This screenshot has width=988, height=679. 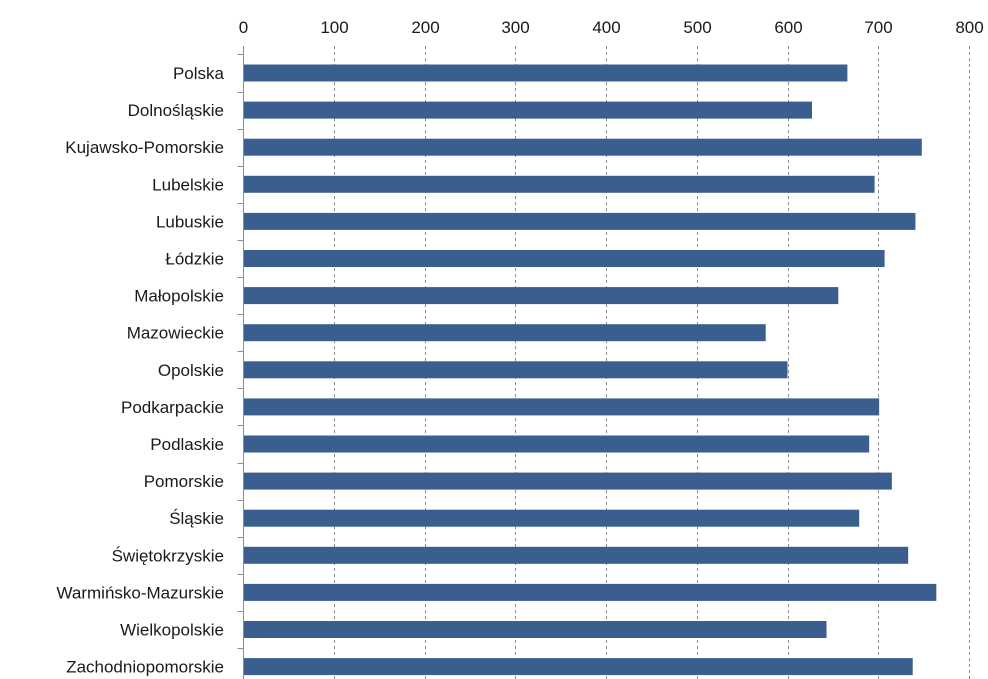 I want to click on x-tick-label: 500, so click(x=697, y=27).